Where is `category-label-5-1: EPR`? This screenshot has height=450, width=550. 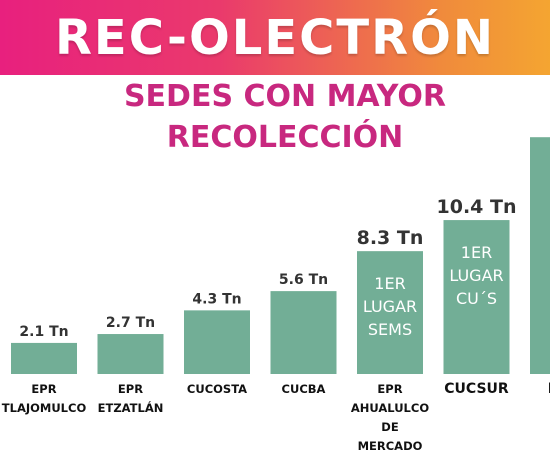 category-label-5-1: EPR is located at coordinates (389, 389).